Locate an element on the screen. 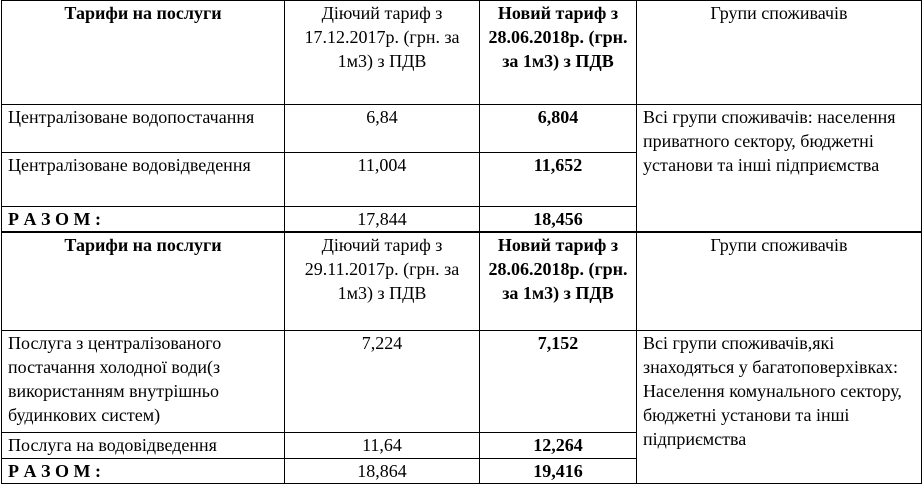  tariff-cell: 6,84 is located at coordinates (382, 128).